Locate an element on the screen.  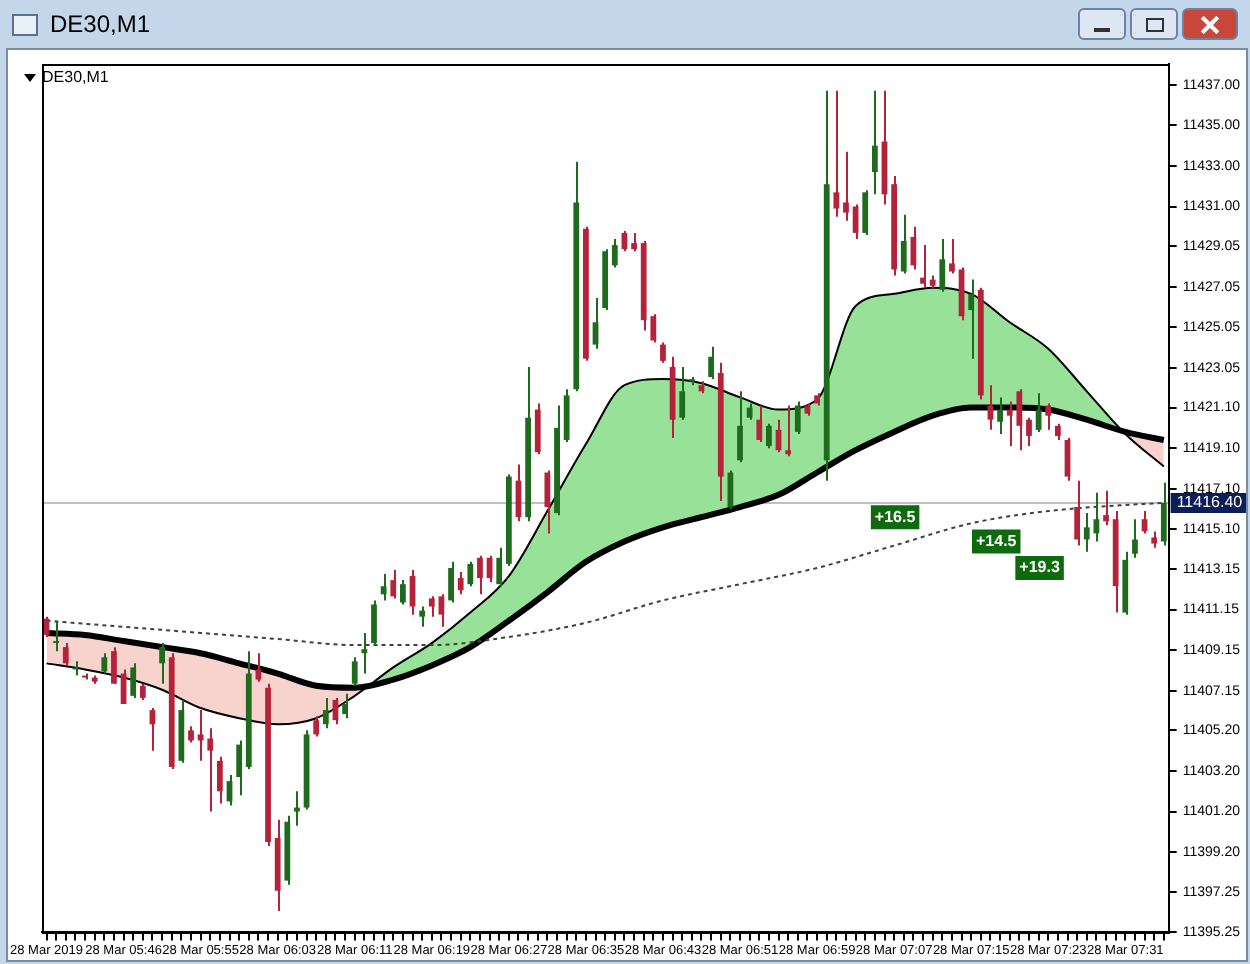
annotation: +14.5 is located at coordinates (997, 540).